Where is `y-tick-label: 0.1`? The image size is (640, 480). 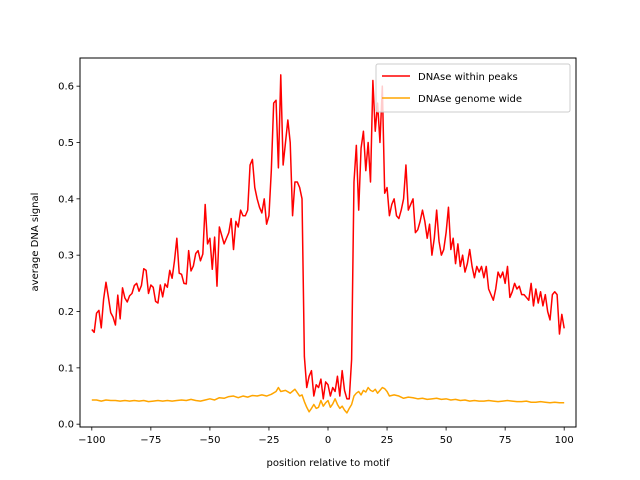
y-tick-label: 0.1 is located at coordinates (66, 368).